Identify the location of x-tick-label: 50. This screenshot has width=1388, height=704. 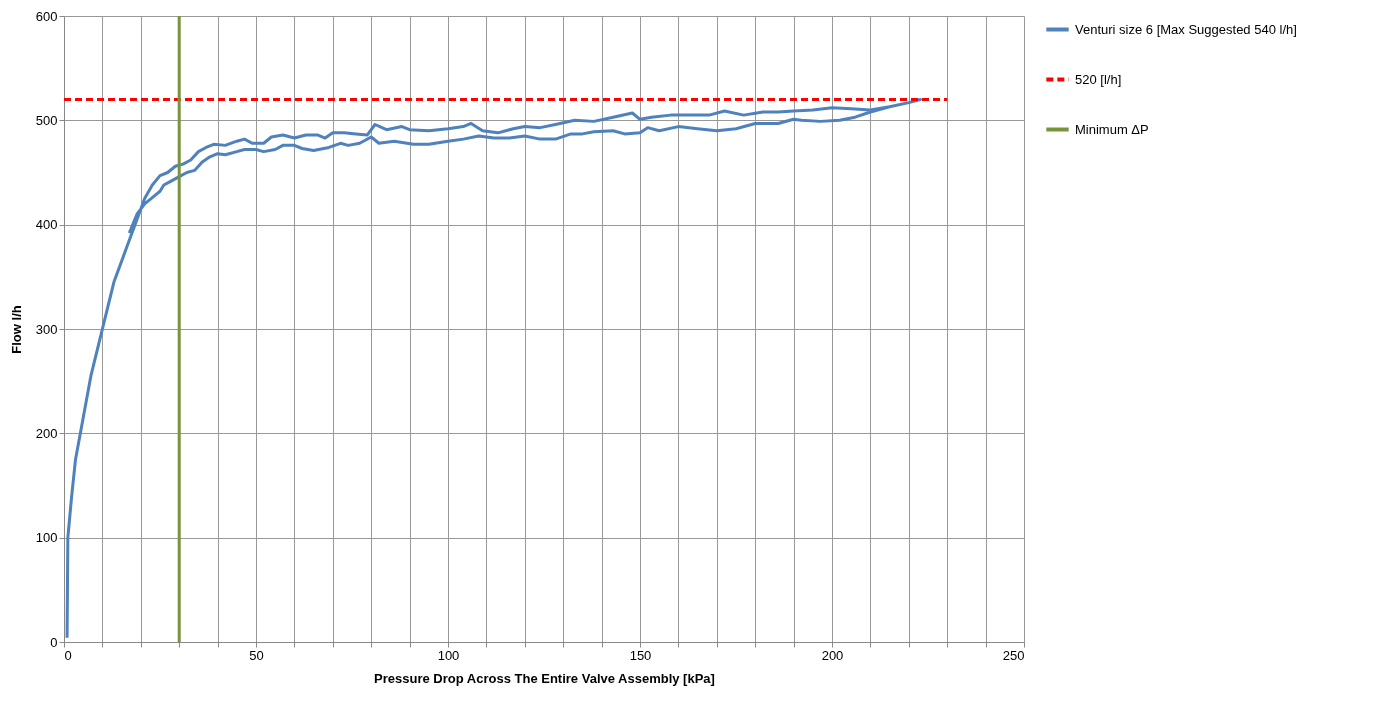
(256, 655).